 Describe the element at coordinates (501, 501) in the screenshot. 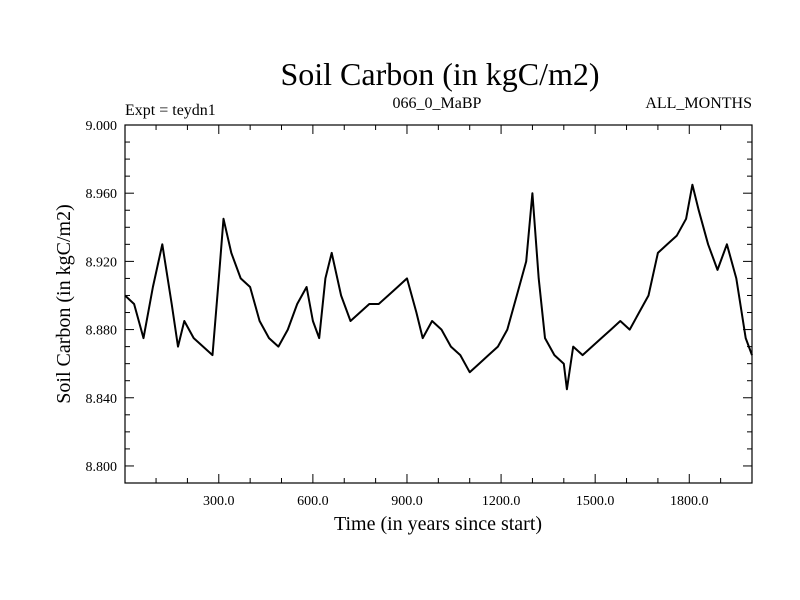

I see `x-tick-label: 1200.0` at that location.